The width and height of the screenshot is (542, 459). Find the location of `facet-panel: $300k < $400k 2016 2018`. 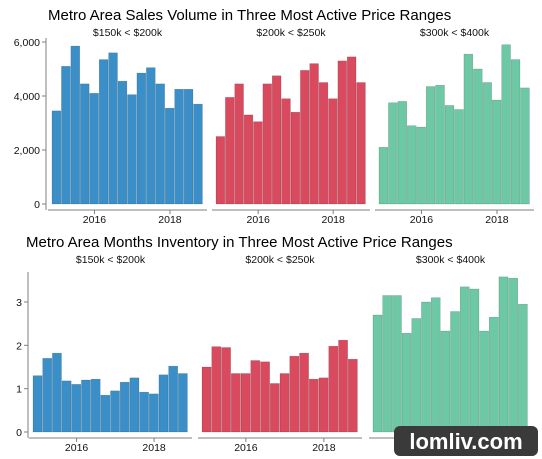

facet-panel: $300k < $400k 2016 2018 is located at coordinates (454, 126).